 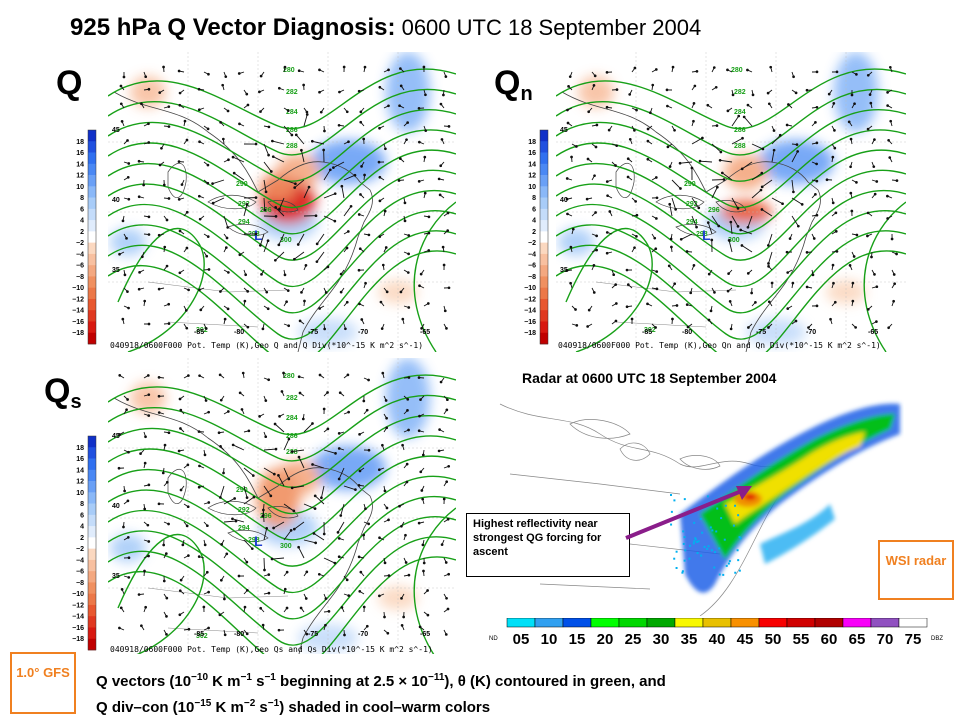 I want to click on scale-label: 10, so click(x=549, y=639).